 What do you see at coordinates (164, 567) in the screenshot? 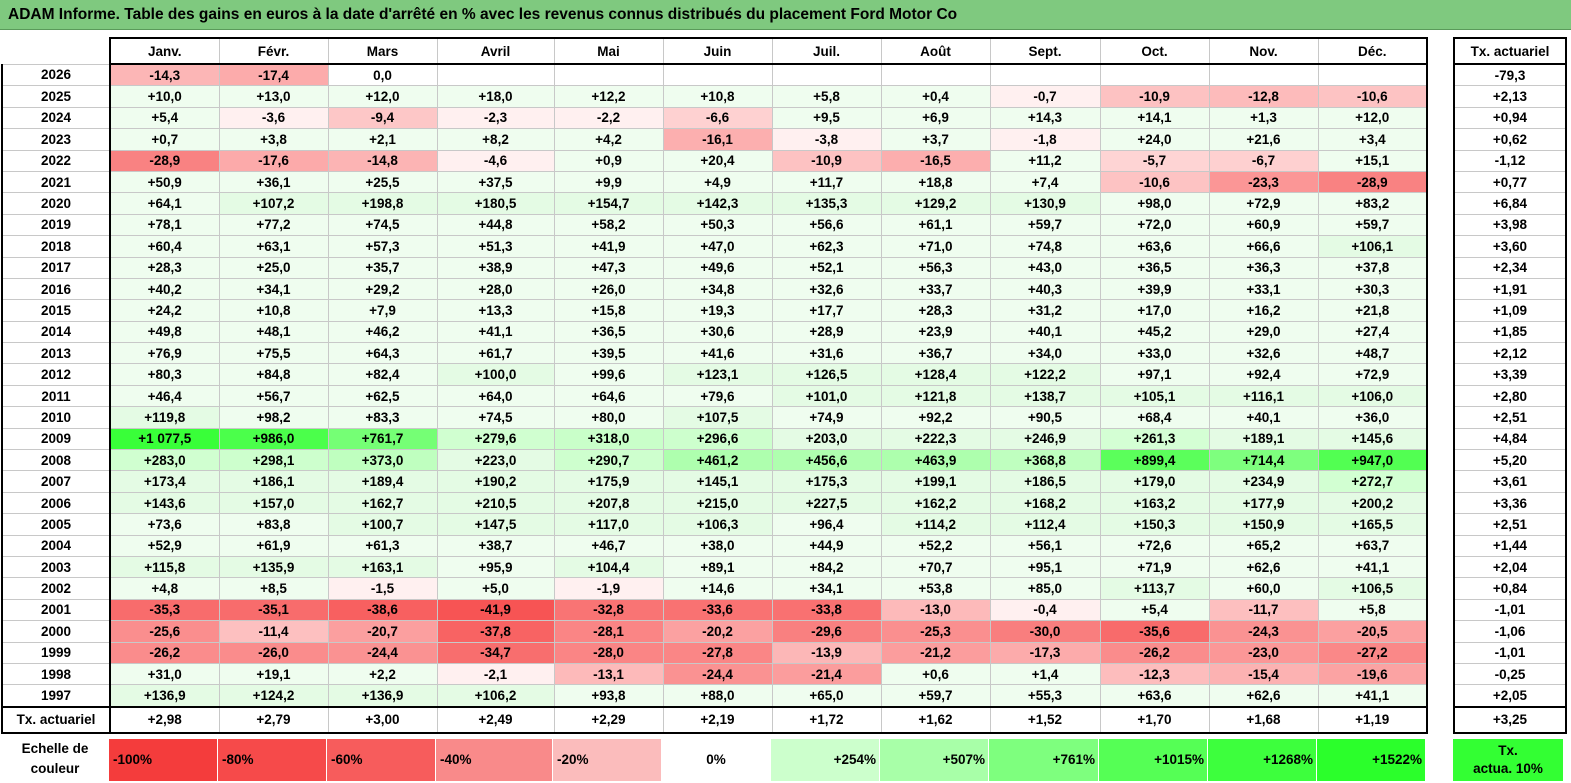
I see `gain-cell: +115,8` at bounding box center [164, 567].